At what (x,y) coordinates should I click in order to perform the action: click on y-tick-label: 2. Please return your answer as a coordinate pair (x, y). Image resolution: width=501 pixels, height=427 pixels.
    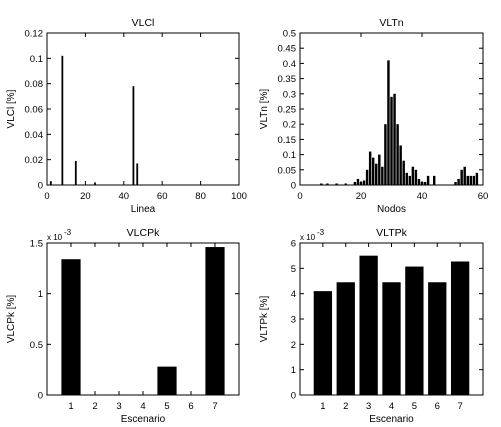
    Looking at the image, I should click on (293, 345).